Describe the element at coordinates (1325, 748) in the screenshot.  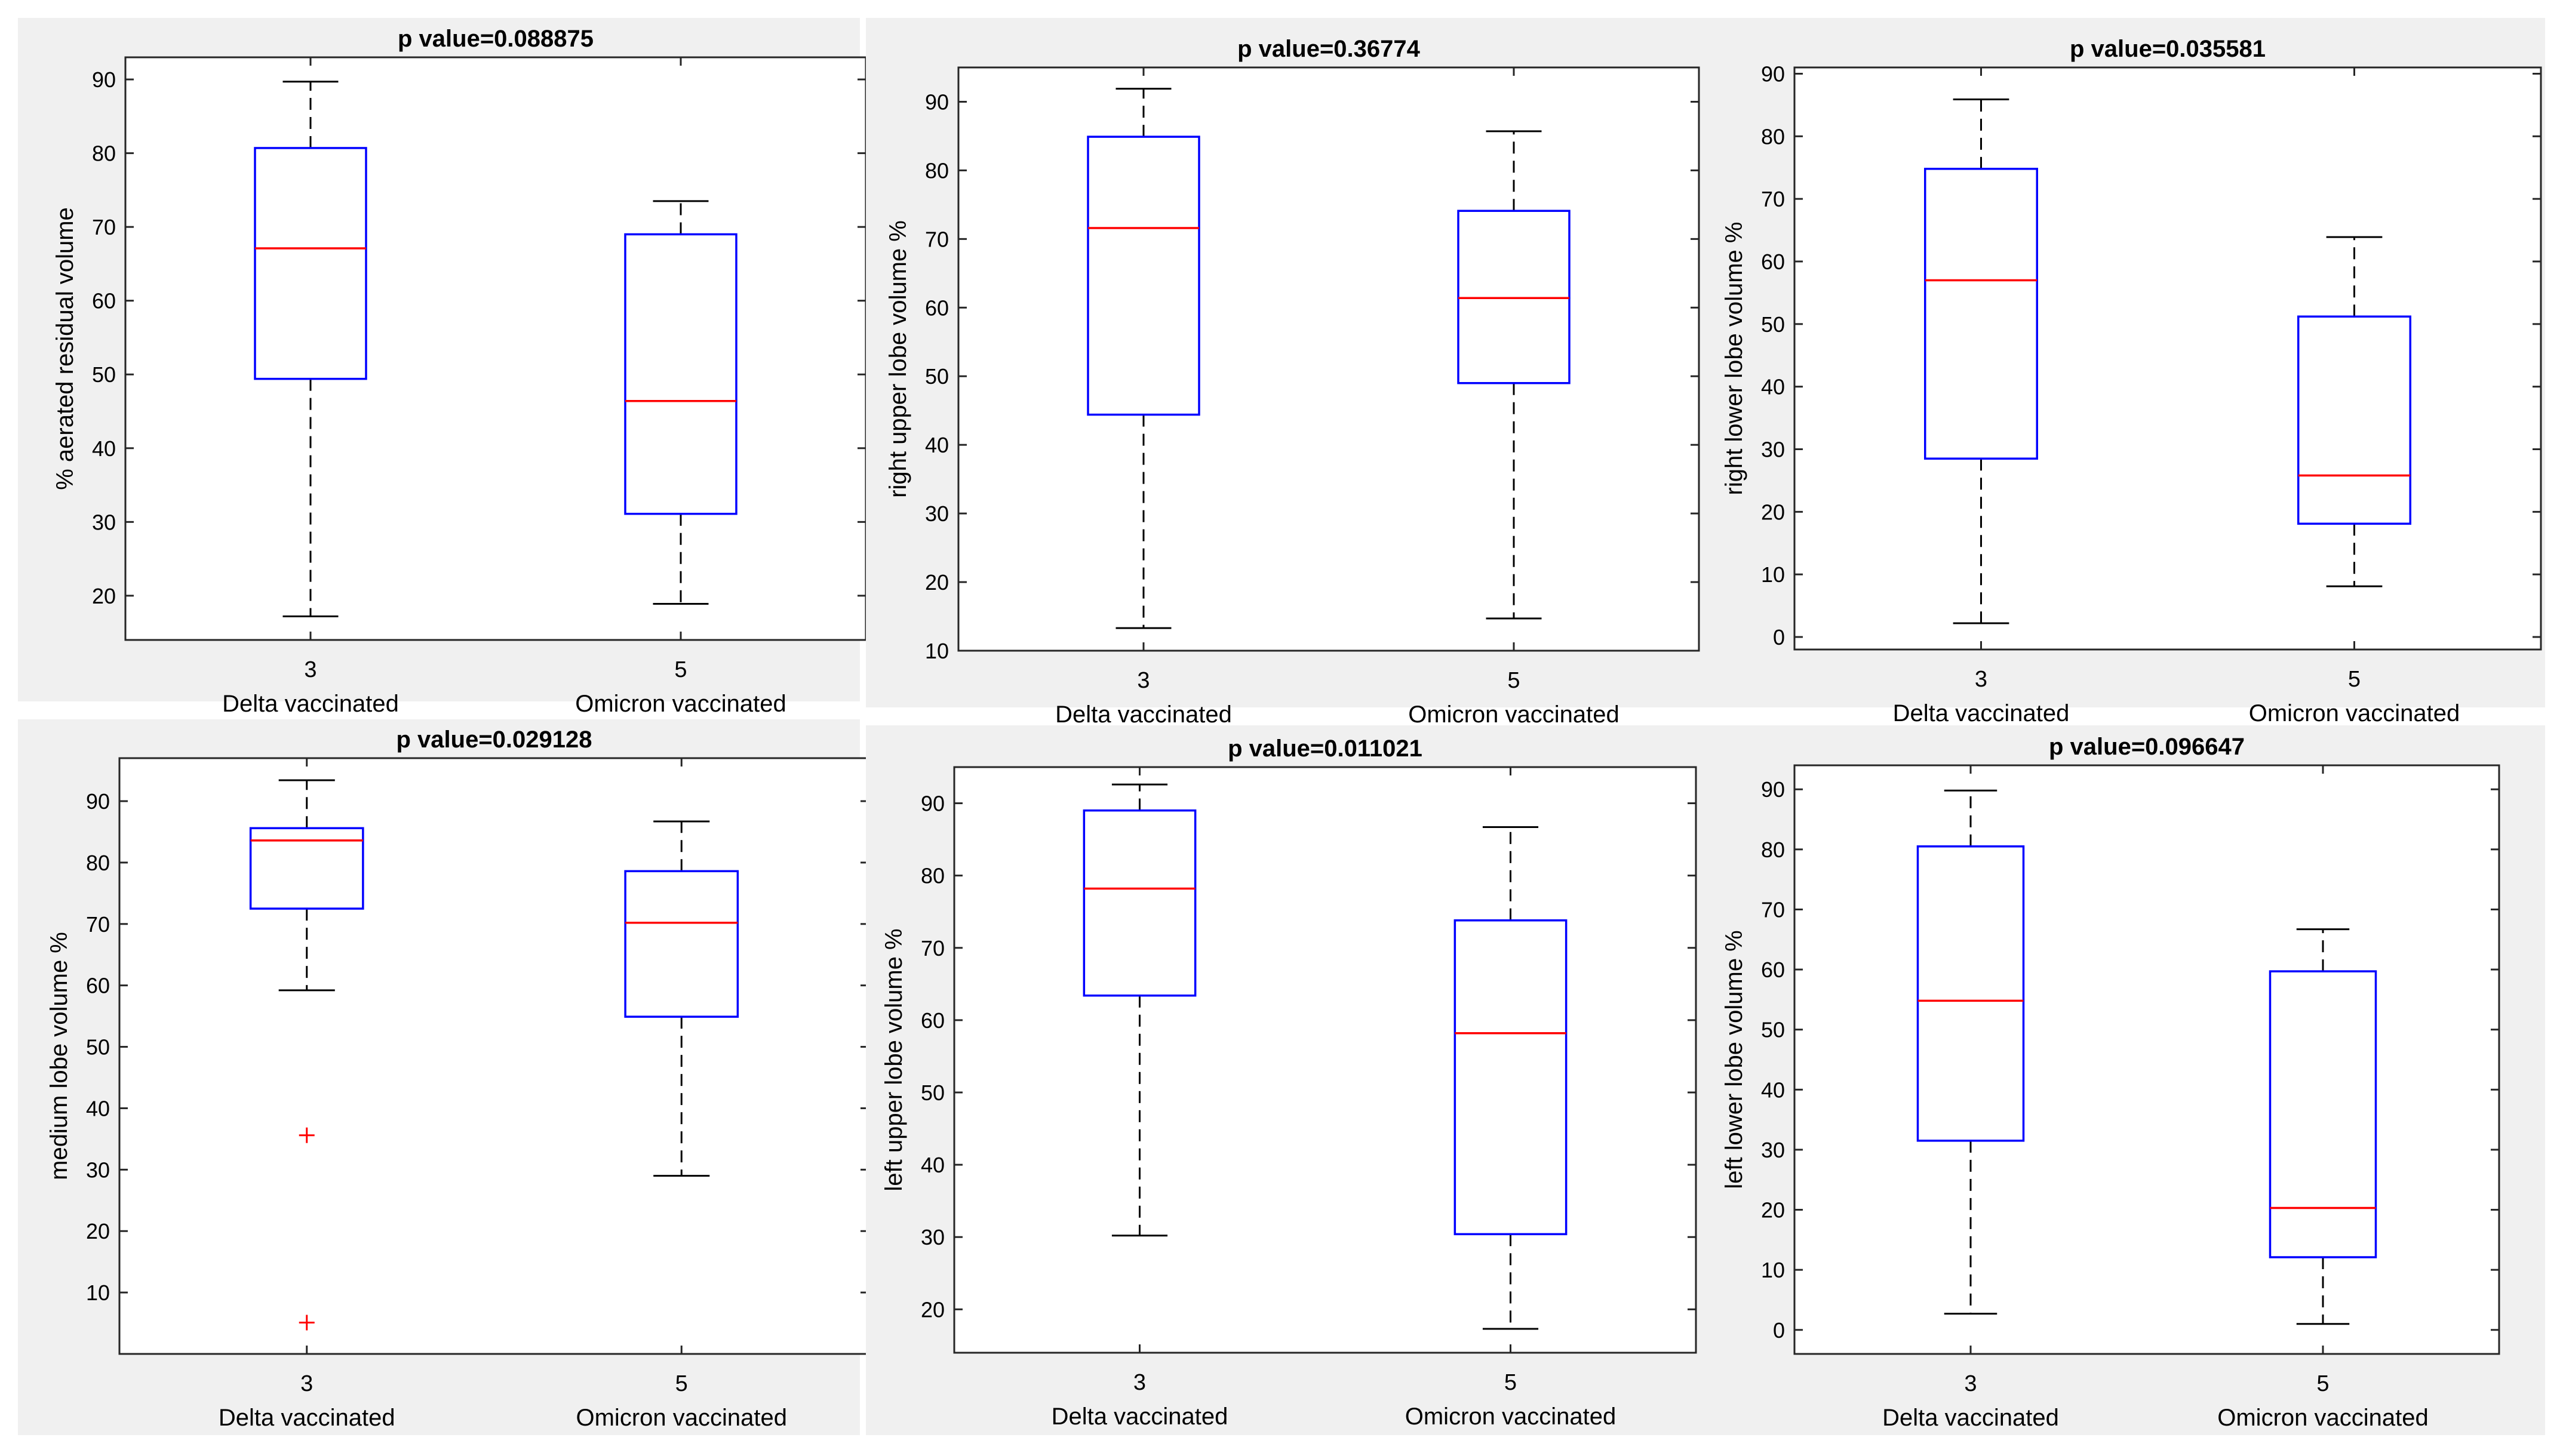
I see `chart-title: p value=0.011021` at that location.